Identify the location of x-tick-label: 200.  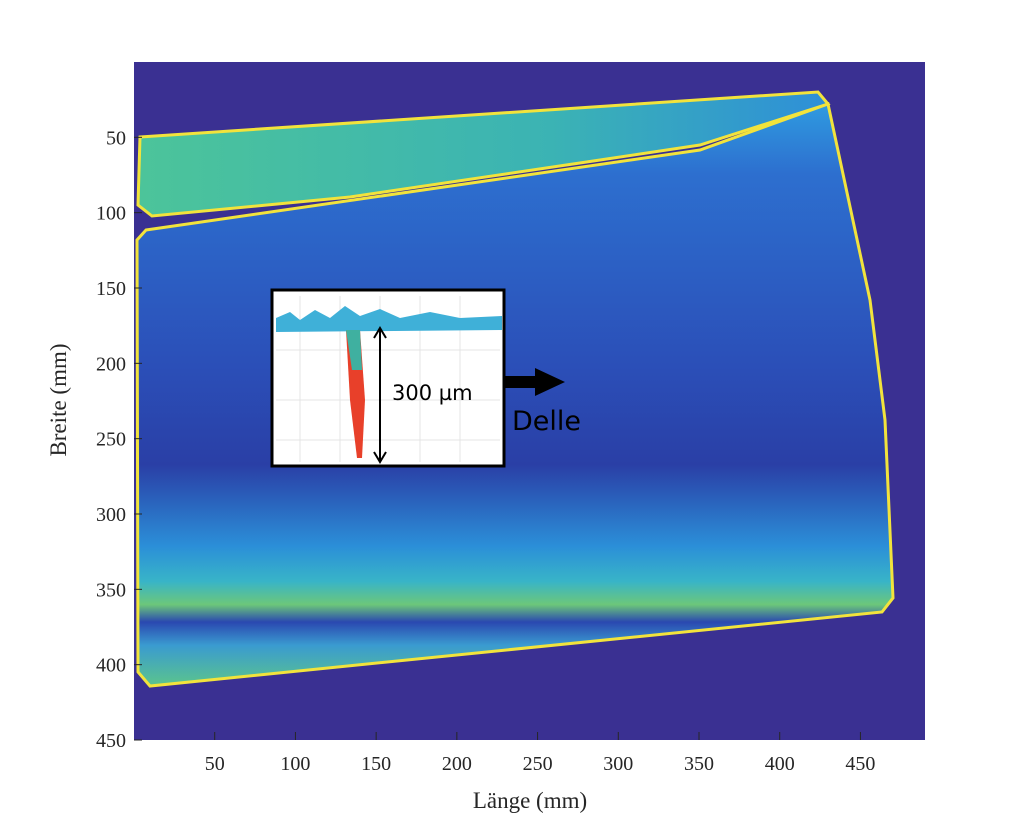
(457, 764).